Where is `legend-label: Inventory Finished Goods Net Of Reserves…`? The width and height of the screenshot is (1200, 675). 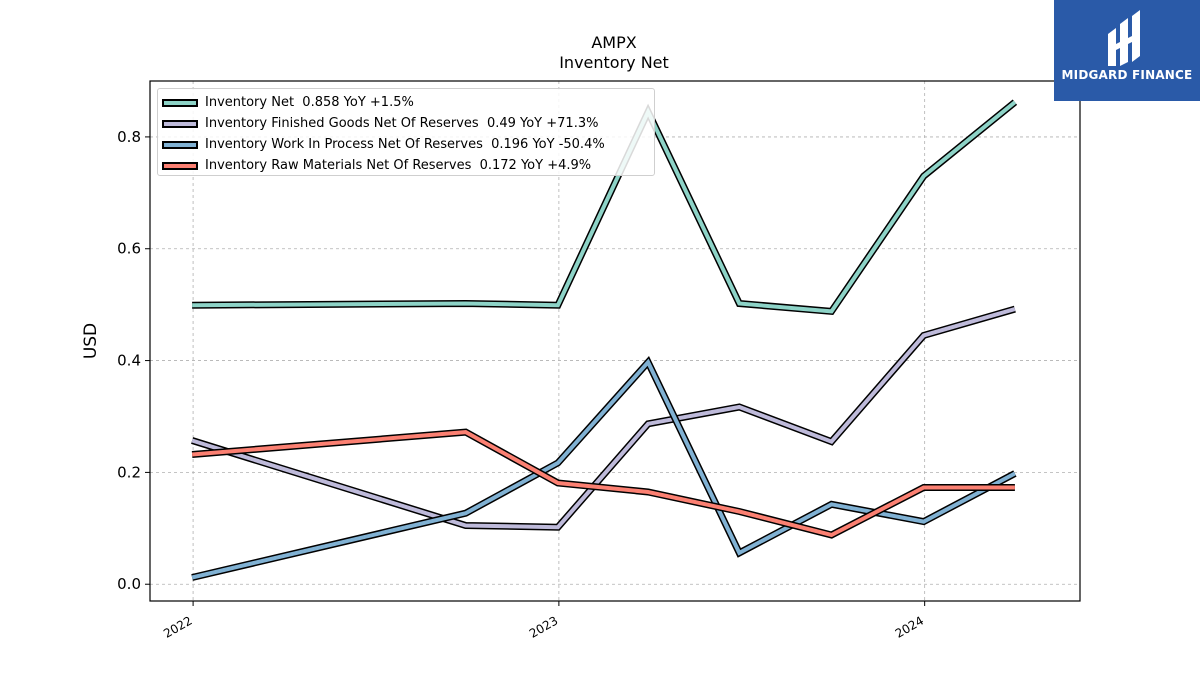
legend-label: Inventory Finished Goods Net Of Reserves… is located at coordinates (402, 123).